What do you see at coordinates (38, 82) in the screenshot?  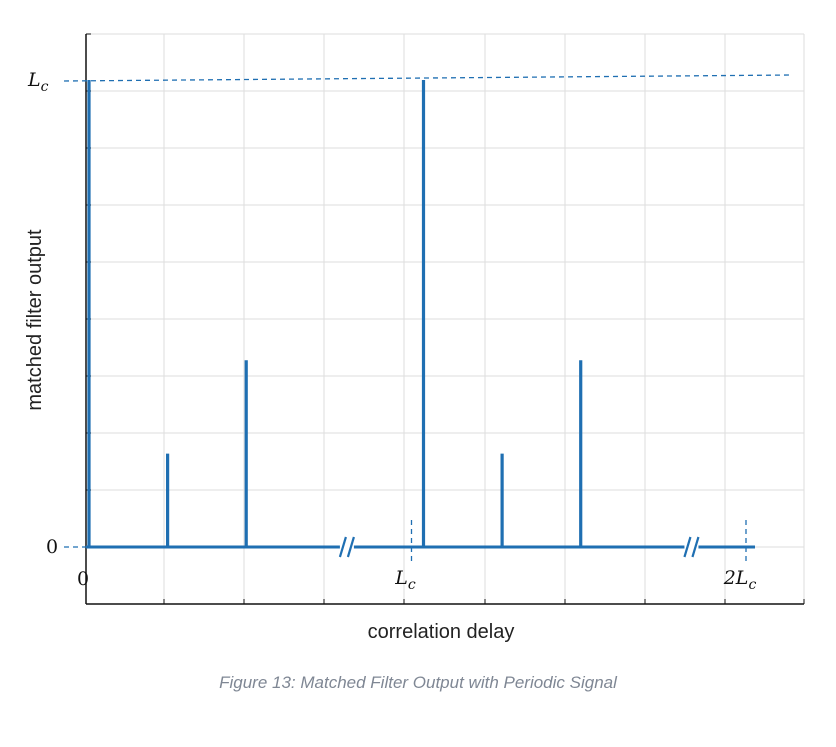 I see `y-tick-label: Lc` at bounding box center [38, 82].